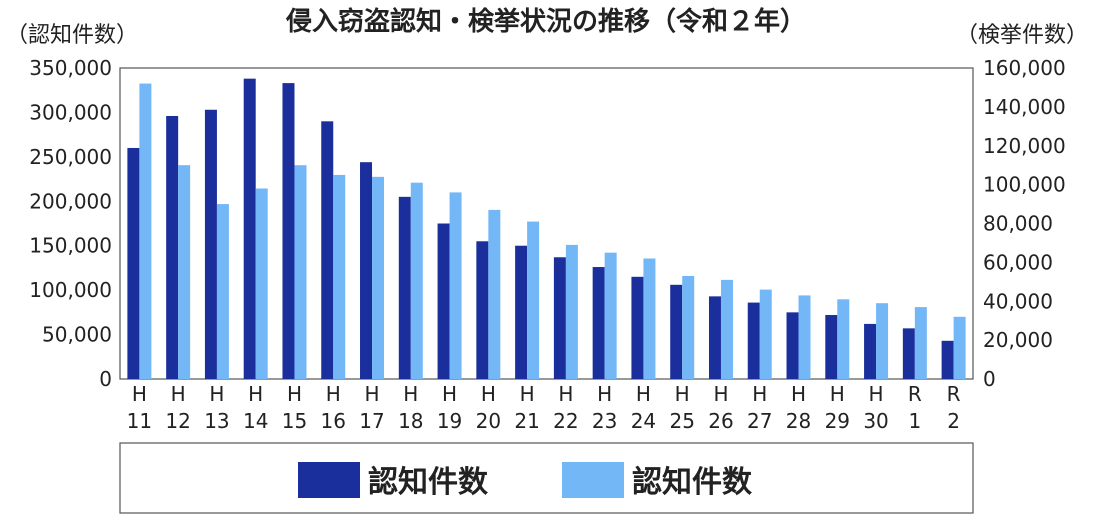  I want to click on x-tick-label-year: 18, so click(410, 421).